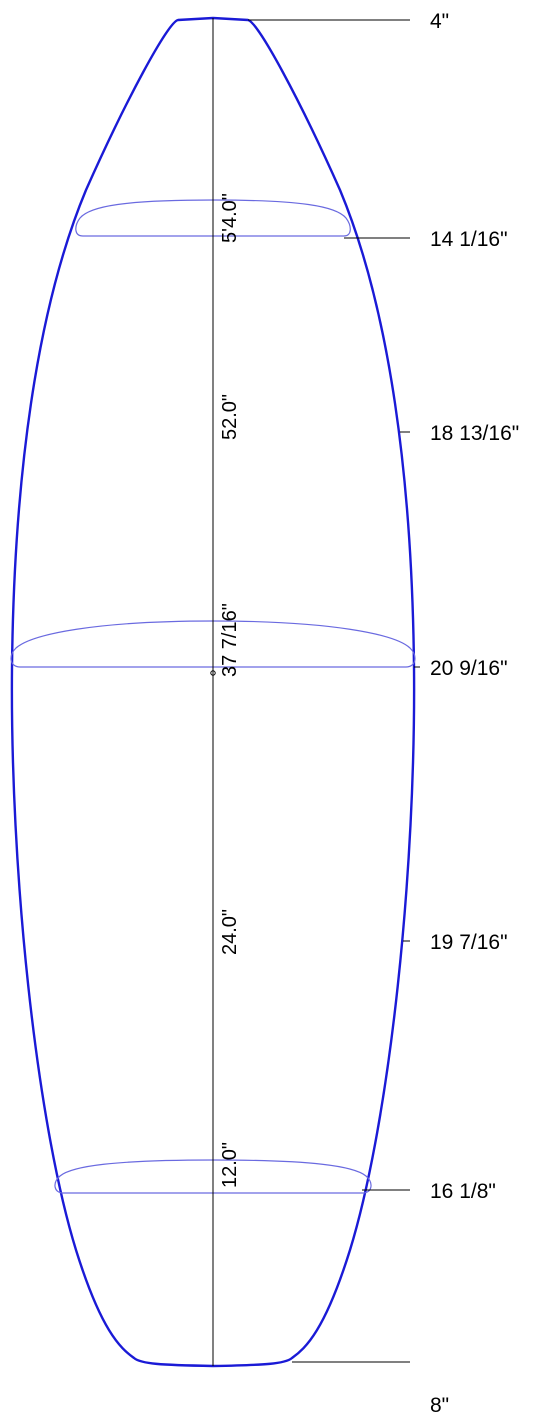 The height and width of the screenshot is (1416, 550). What do you see at coordinates (439, 21) in the screenshot?
I see `nose-width-label: 4"` at bounding box center [439, 21].